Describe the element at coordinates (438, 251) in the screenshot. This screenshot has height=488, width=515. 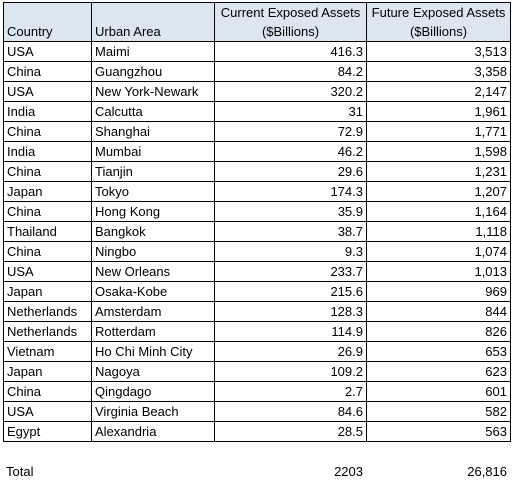
I see `cell-future-exposed-assets: 1,074` at that location.